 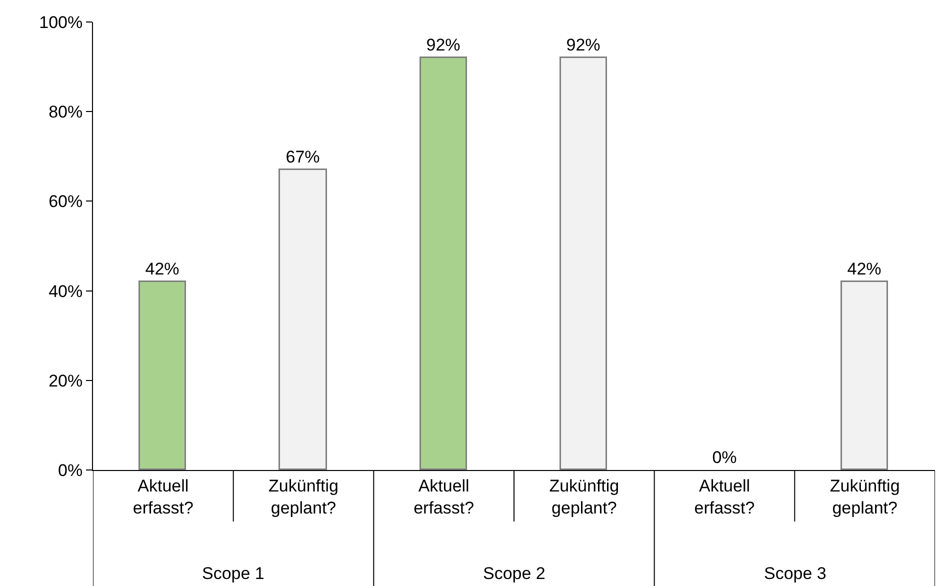 I want to click on y-tick-label: 60%, so click(x=65, y=202).